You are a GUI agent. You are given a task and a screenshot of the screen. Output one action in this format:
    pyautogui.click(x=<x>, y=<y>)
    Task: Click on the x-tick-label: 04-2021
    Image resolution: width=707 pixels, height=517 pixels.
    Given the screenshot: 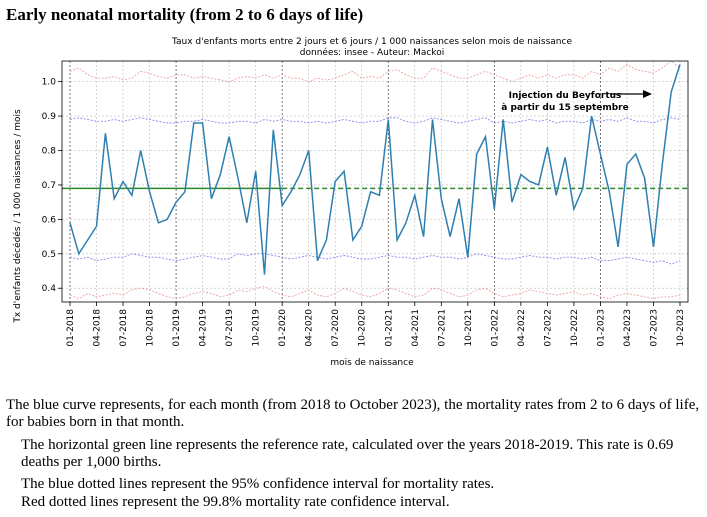 What is the action you would take?
    pyautogui.click(x=416, y=328)
    